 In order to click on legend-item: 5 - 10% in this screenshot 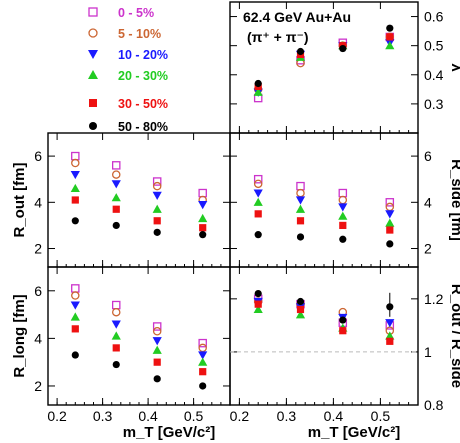, I will do `click(124, 34)`.